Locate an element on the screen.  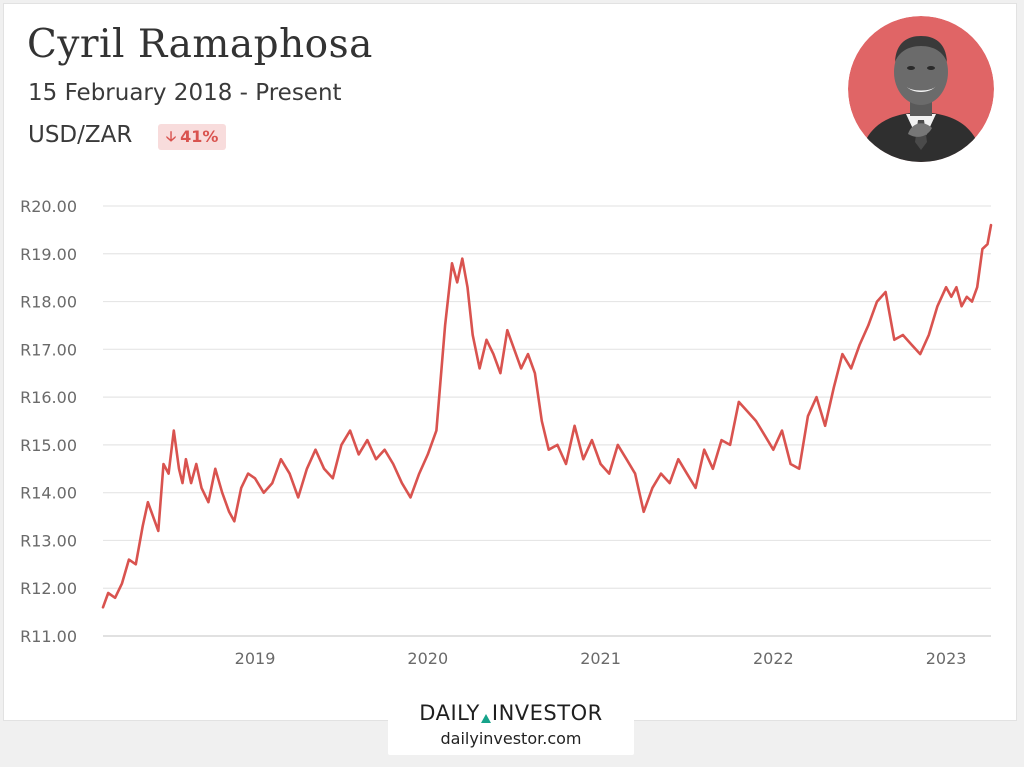
y-tick-label: R12.00 is located at coordinates (48, 588).